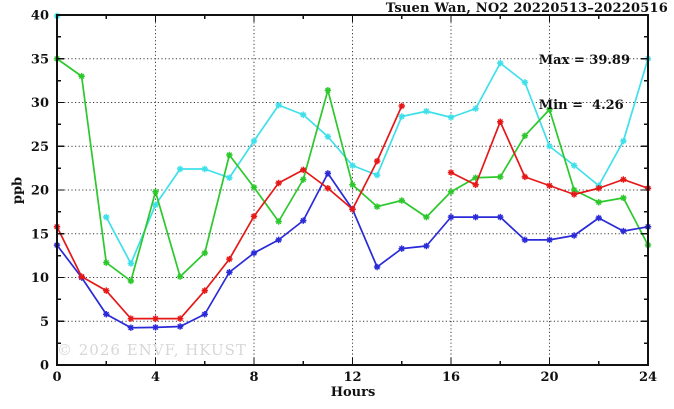 This screenshot has width=674, height=409. I want to click on stats-box: Max = 39.89 Min = 4.26, so click(584, 83).